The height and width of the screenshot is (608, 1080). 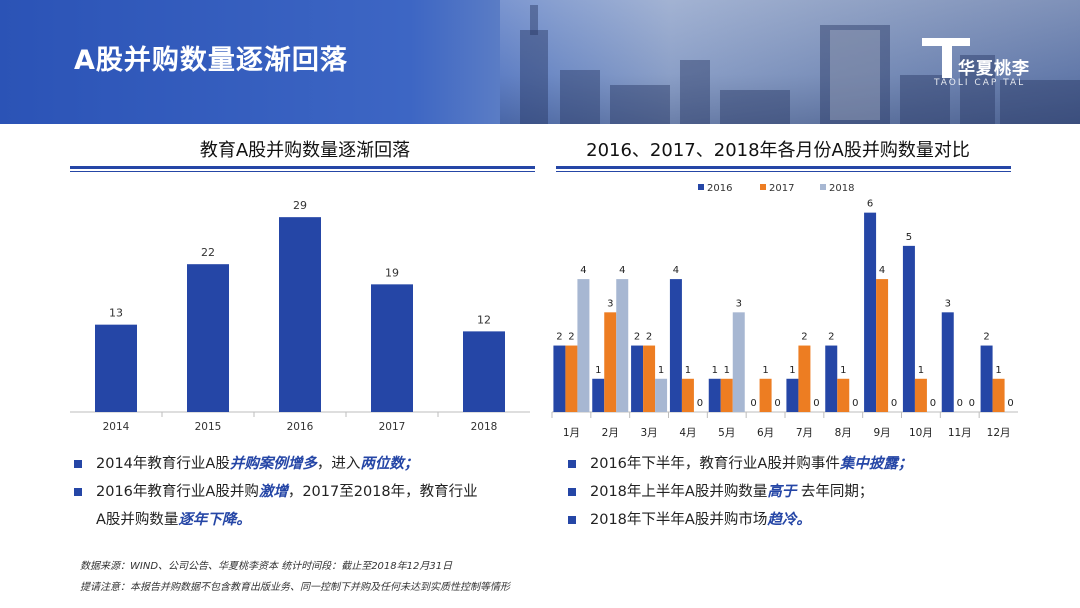 I want to click on bar-2016-1月, so click(x=559, y=378).